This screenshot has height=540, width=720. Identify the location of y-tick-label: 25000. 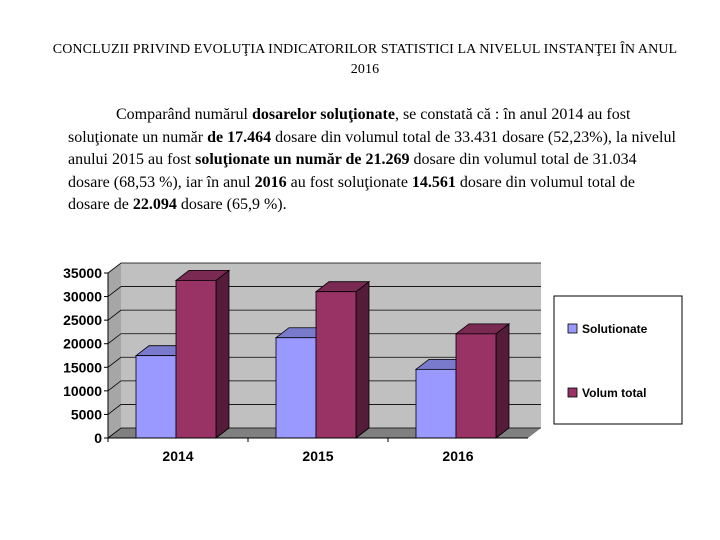
(82, 320).